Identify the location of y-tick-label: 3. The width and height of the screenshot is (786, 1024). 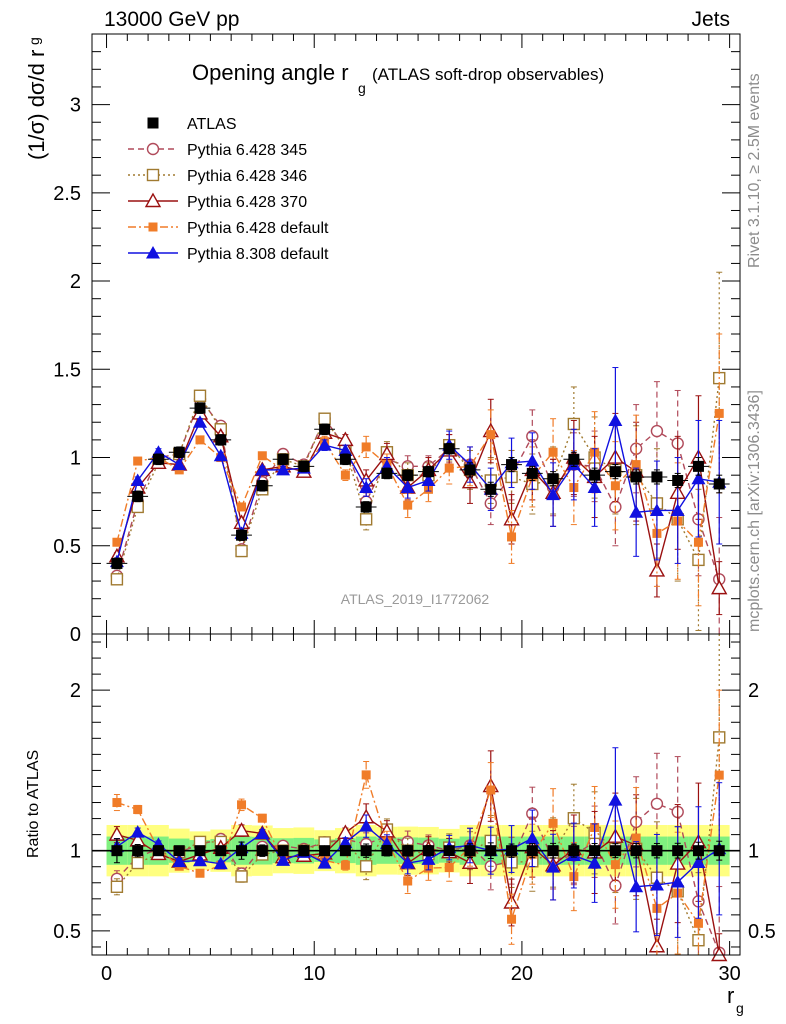
(75, 106).